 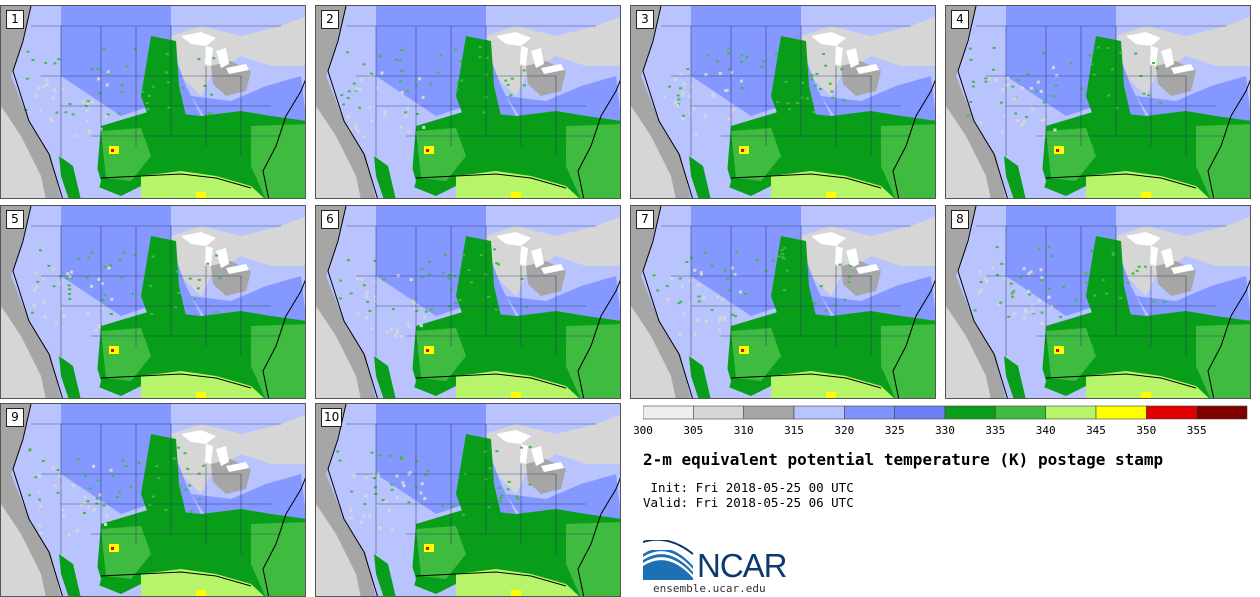 What do you see at coordinates (330, 219) in the screenshot?
I see `member-number-label: 6` at bounding box center [330, 219].